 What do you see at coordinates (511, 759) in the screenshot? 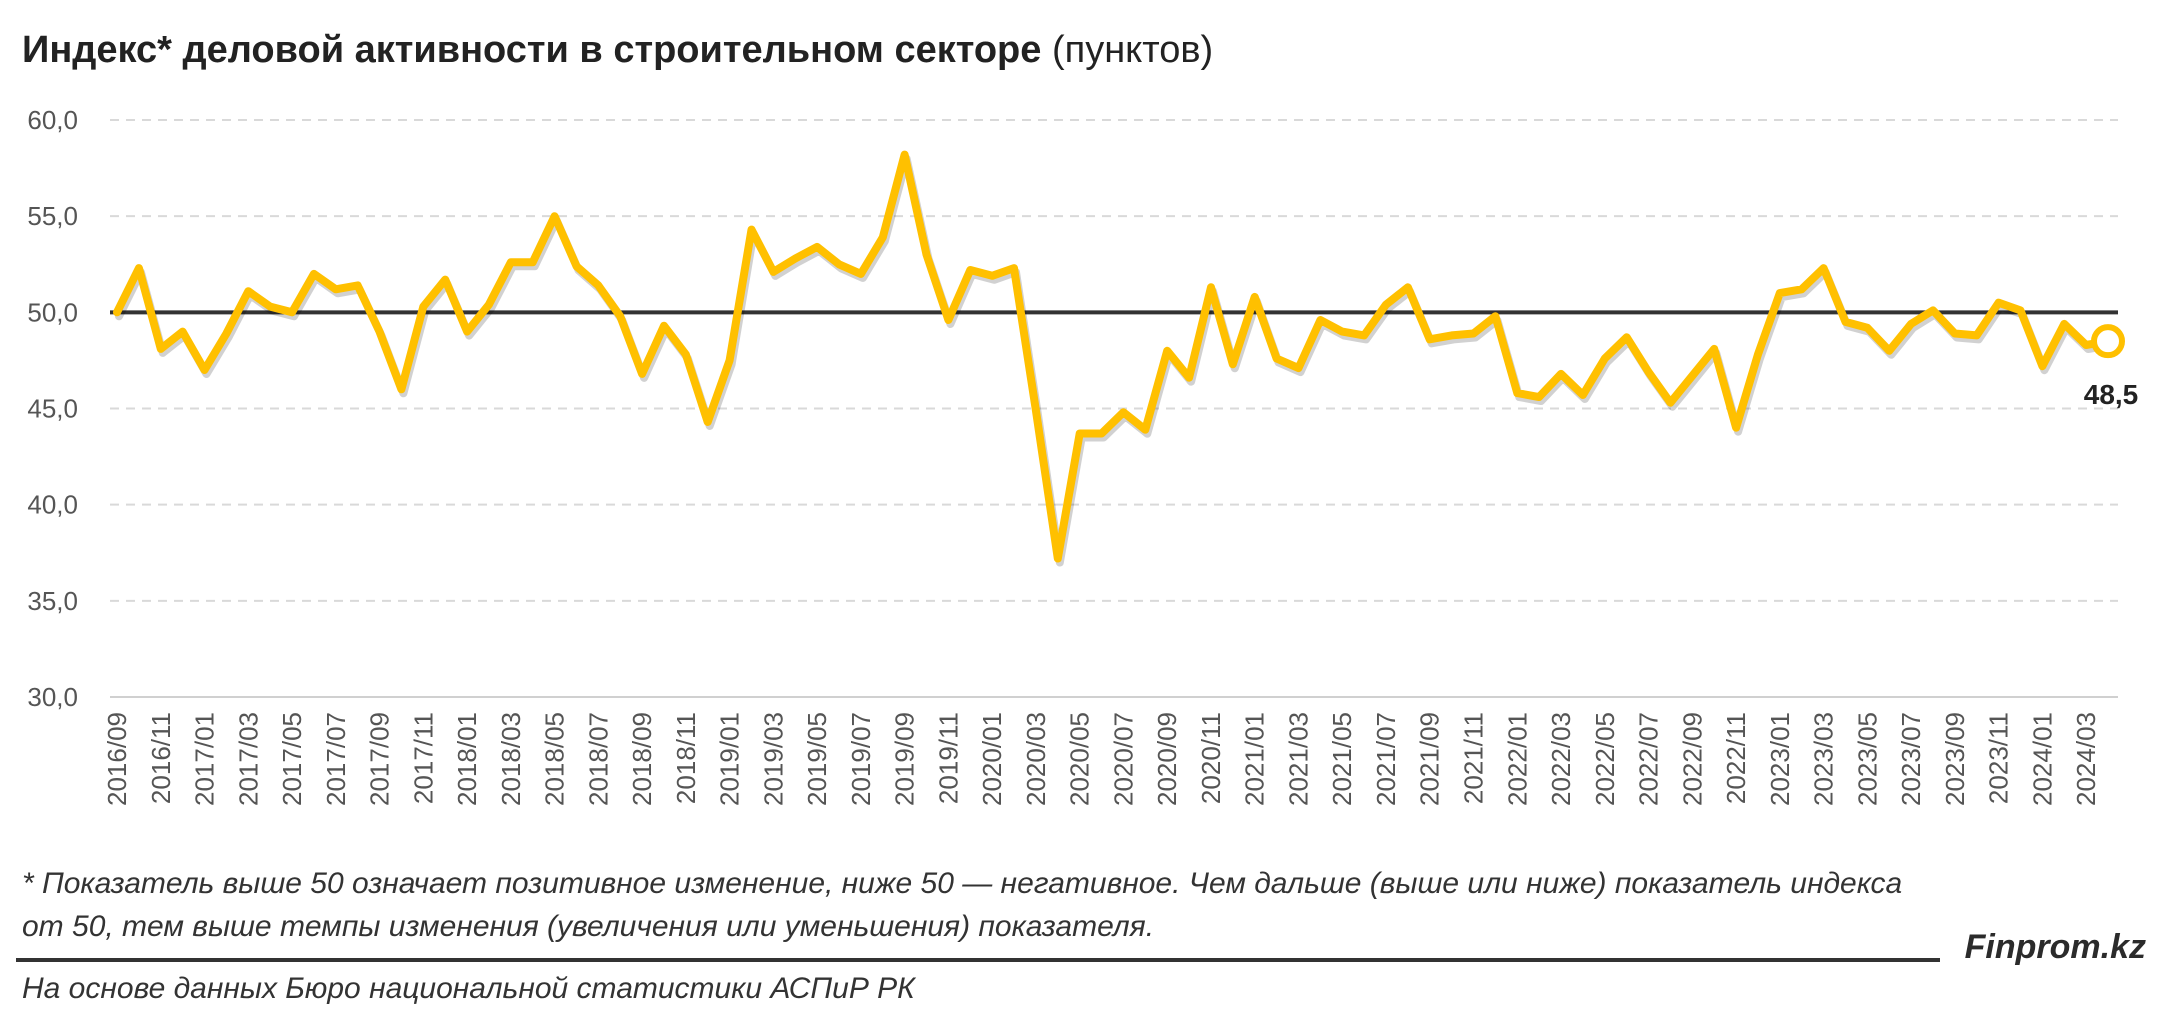
I see `x-tick-label: 2018/03` at bounding box center [511, 759].